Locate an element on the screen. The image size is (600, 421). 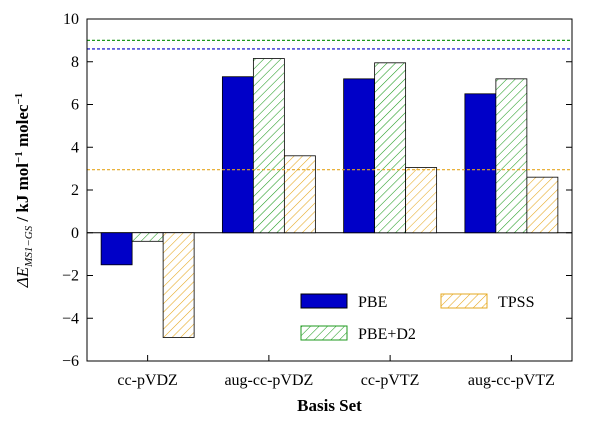
bar-pbe-aug-cc-pvdz is located at coordinates (237, 155).